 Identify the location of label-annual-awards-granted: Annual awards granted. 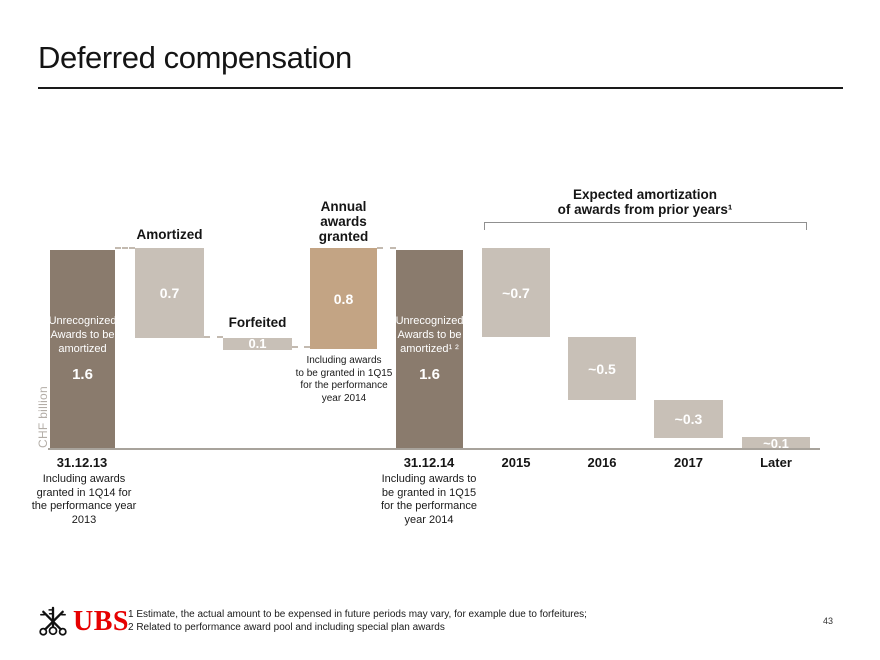
(343, 221).